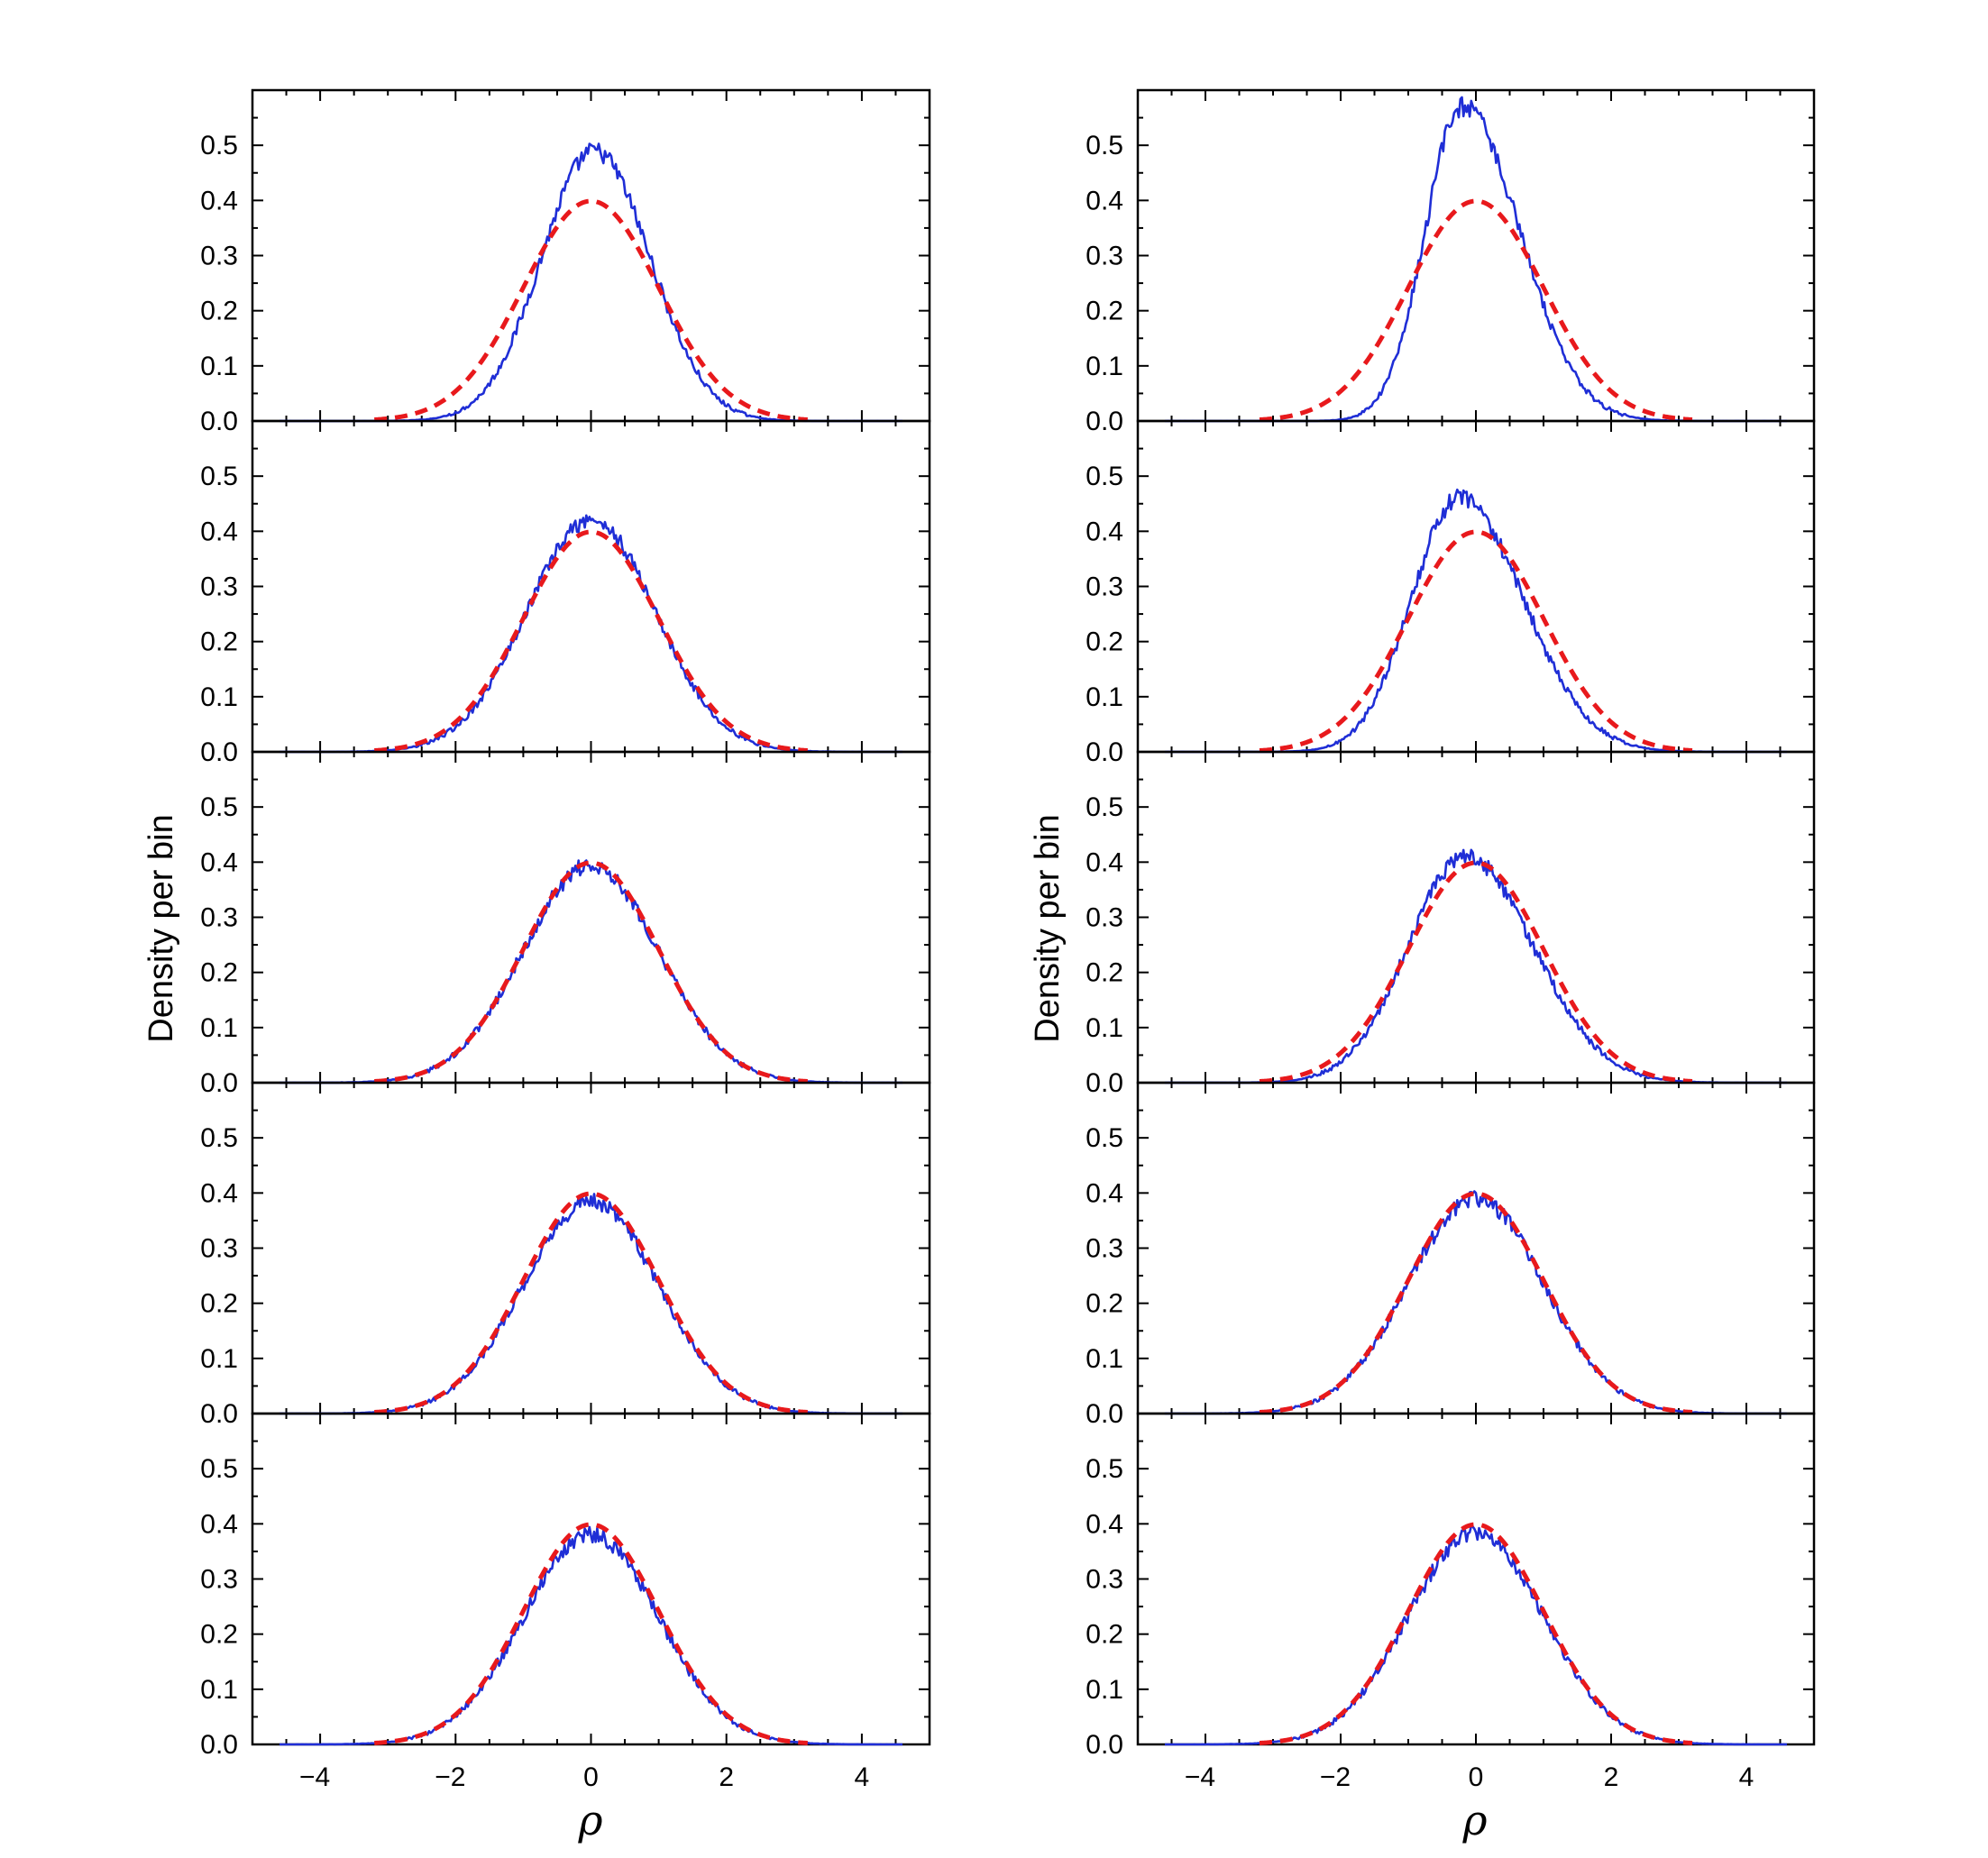 The width and height of the screenshot is (1988, 1858). Describe the element at coordinates (1048, 928) in the screenshot. I see `y-axis-title-right: Density per bin` at that location.